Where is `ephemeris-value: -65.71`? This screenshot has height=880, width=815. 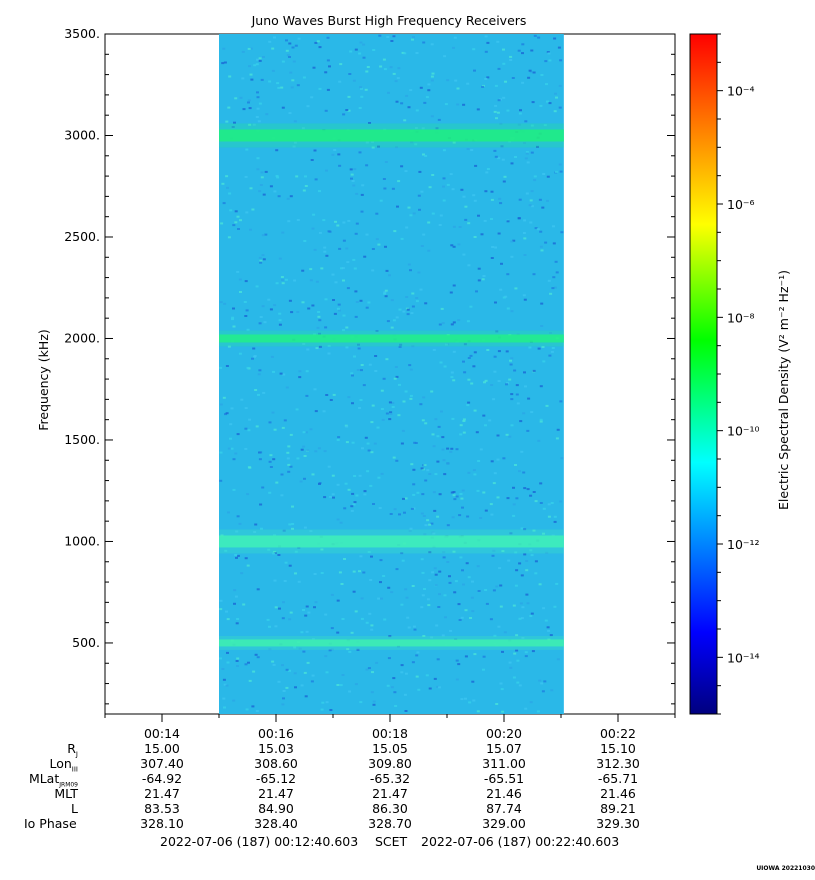
ephemeris-value: -65.71 is located at coordinates (618, 778).